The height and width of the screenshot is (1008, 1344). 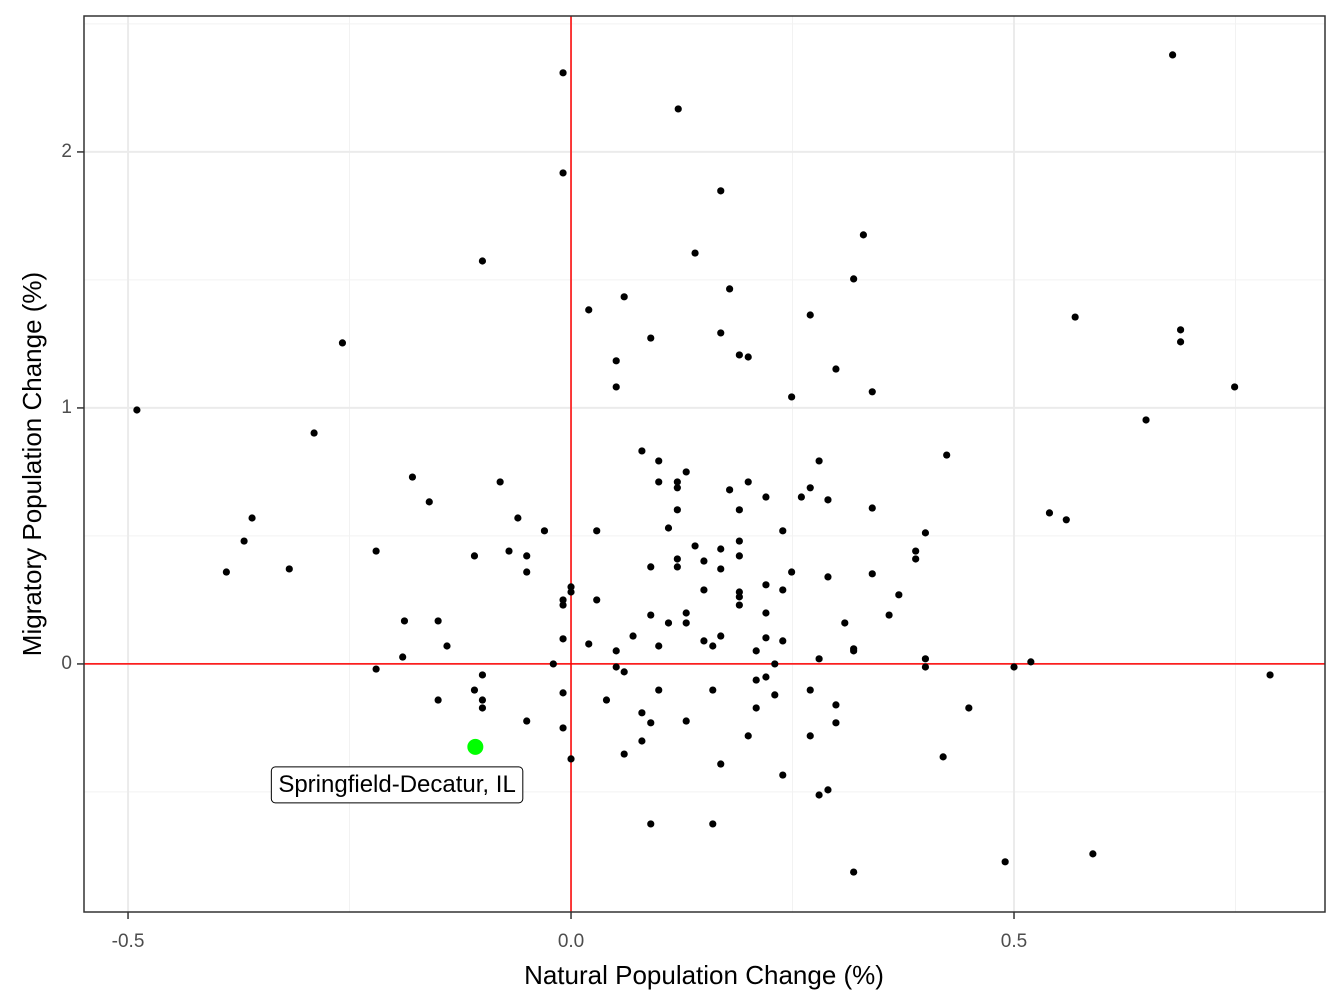 I want to click on y-tick-label: 1, so click(x=66, y=407).